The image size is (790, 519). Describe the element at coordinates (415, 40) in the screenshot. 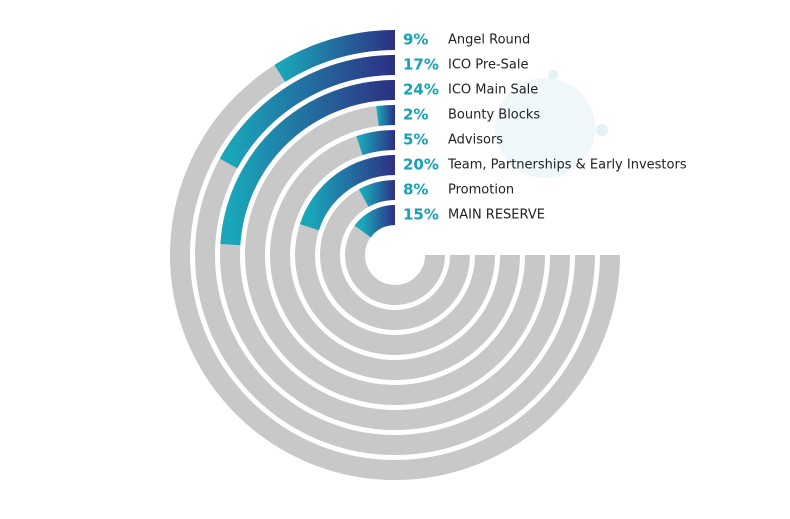

I see `value-label: 9%` at that location.